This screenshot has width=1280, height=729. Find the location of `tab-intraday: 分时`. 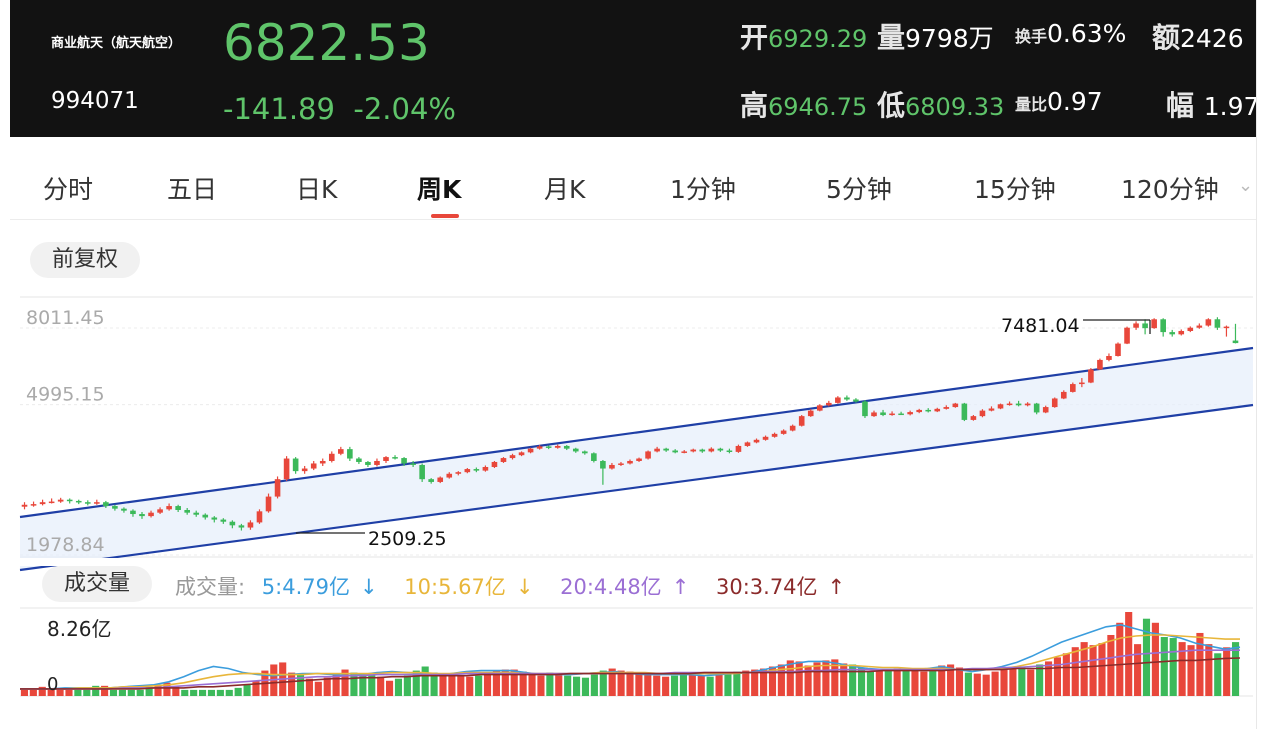

tab-intraday: 分时 is located at coordinates (68, 189).